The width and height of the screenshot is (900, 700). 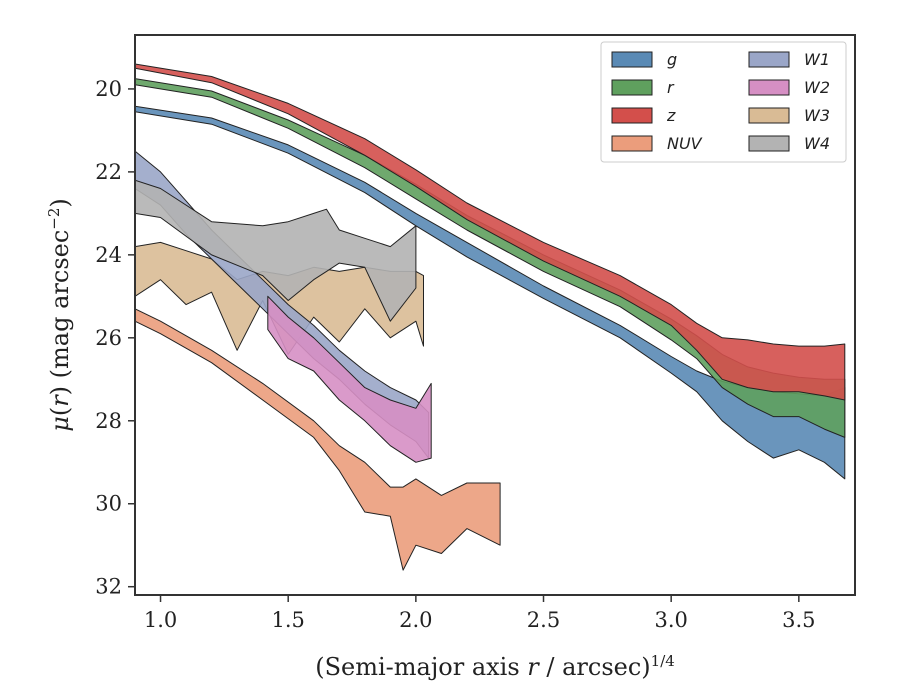 I want to click on x-tick-label: 2.5, so click(x=543, y=620).